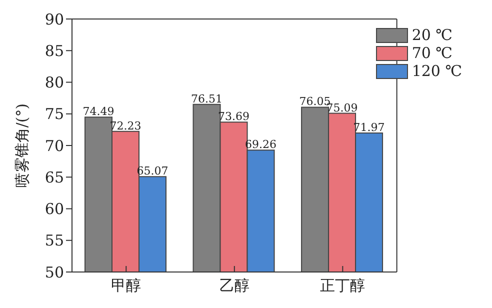 This screenshot has width=492, height=308. Describe the element at coordinates (343, 285) in the screenshot. I see `x-tick-label: 正丁醇` at that location.